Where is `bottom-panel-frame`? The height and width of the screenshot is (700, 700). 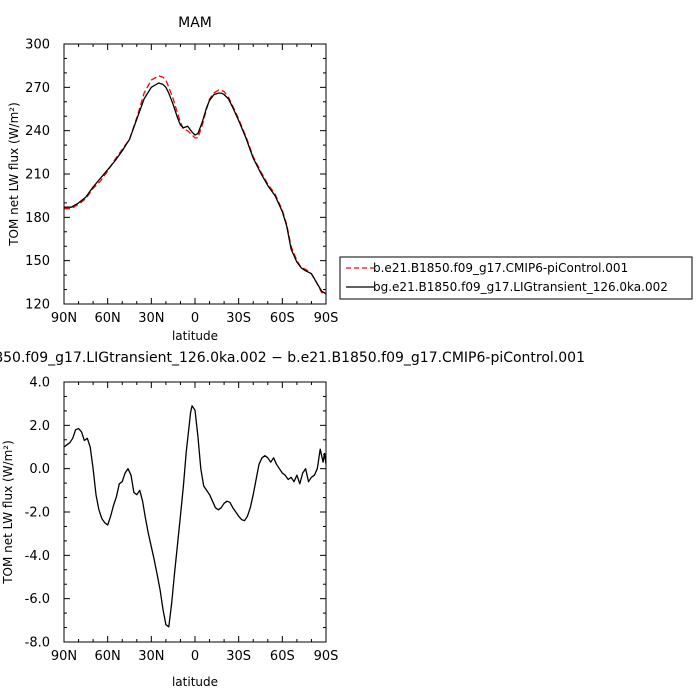
bottom-panel-frame is located at coordinates (195, 512).